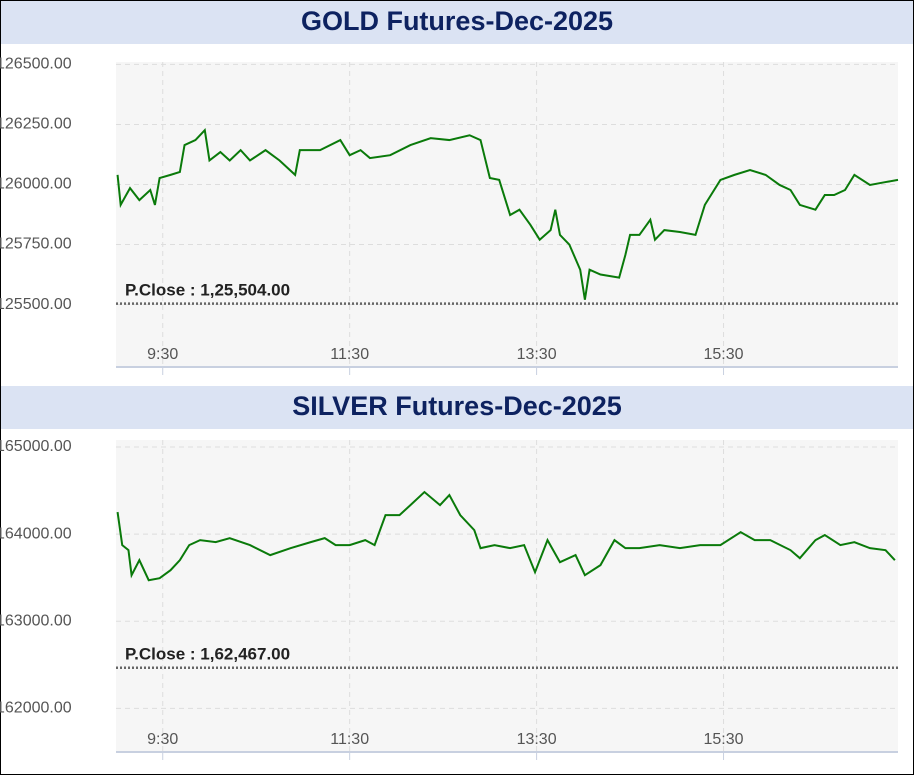 Image resolution: width=915 pixels, height=776 pixels. I want to click on pclose-label: P.Close : 1,25,504.00, so click(207, 290).